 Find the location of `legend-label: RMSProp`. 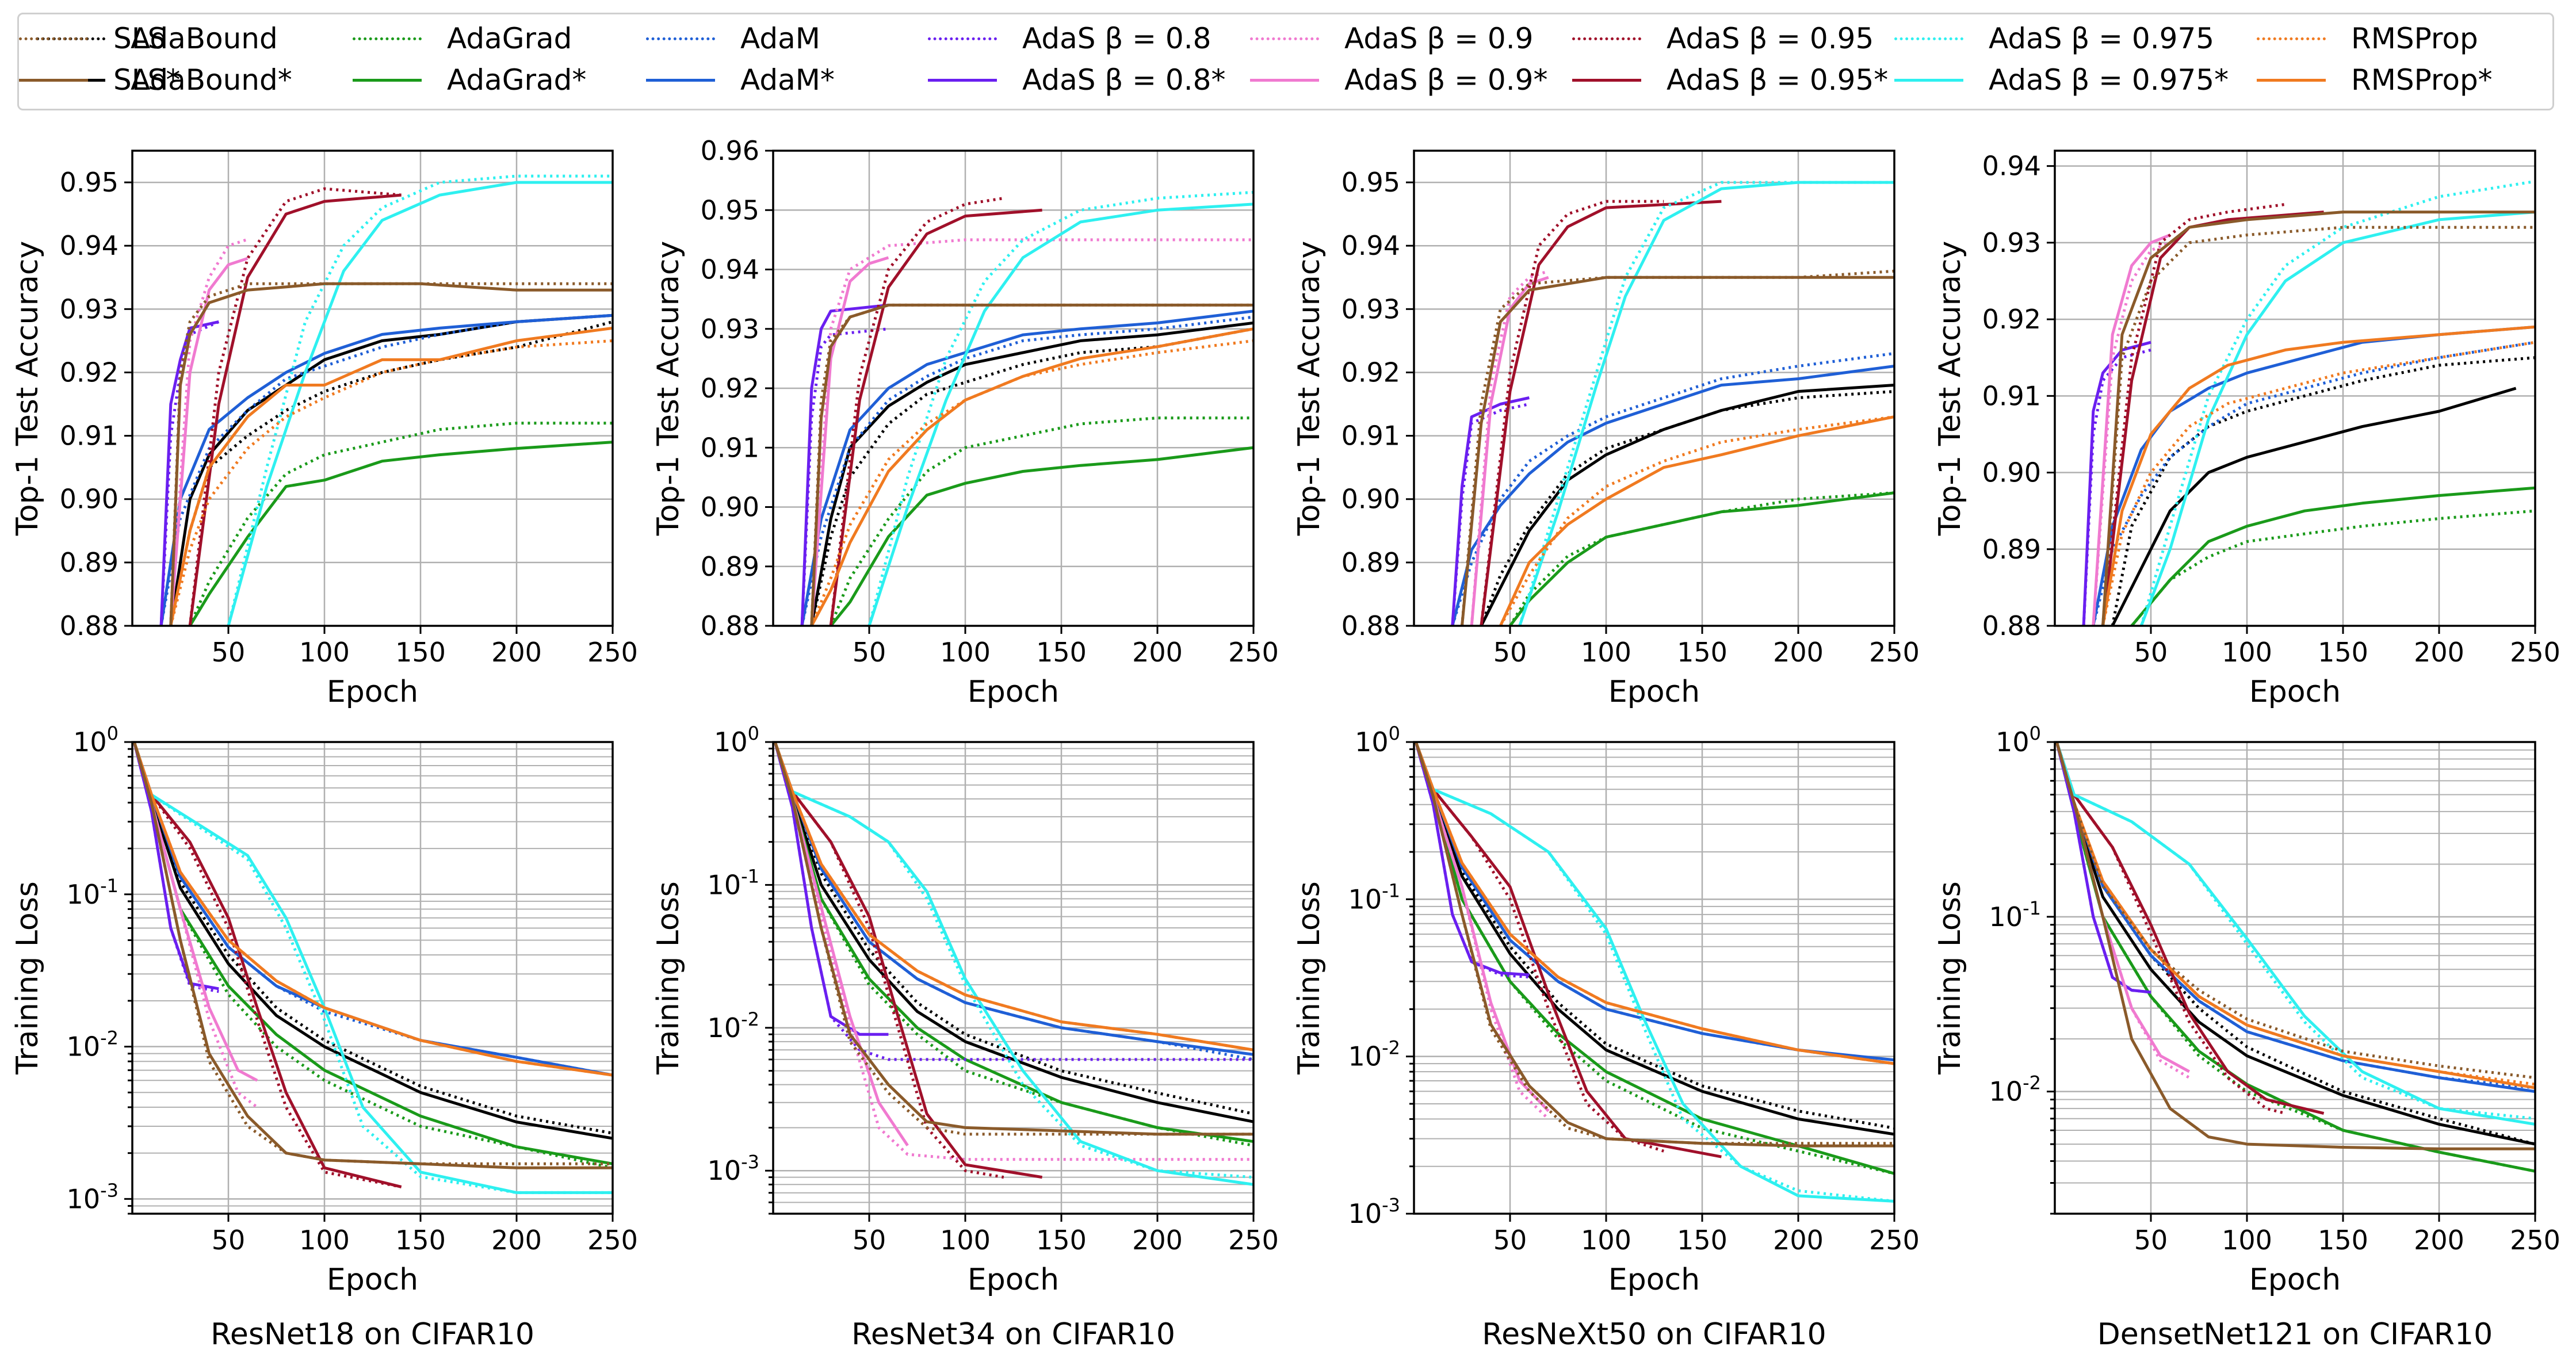

legend-label: RMSProp is located at coordinates (2414, 38).